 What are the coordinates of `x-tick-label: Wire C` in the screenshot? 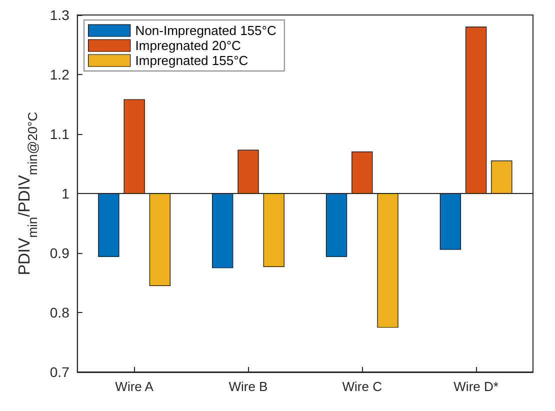 It's located at (362, 386).